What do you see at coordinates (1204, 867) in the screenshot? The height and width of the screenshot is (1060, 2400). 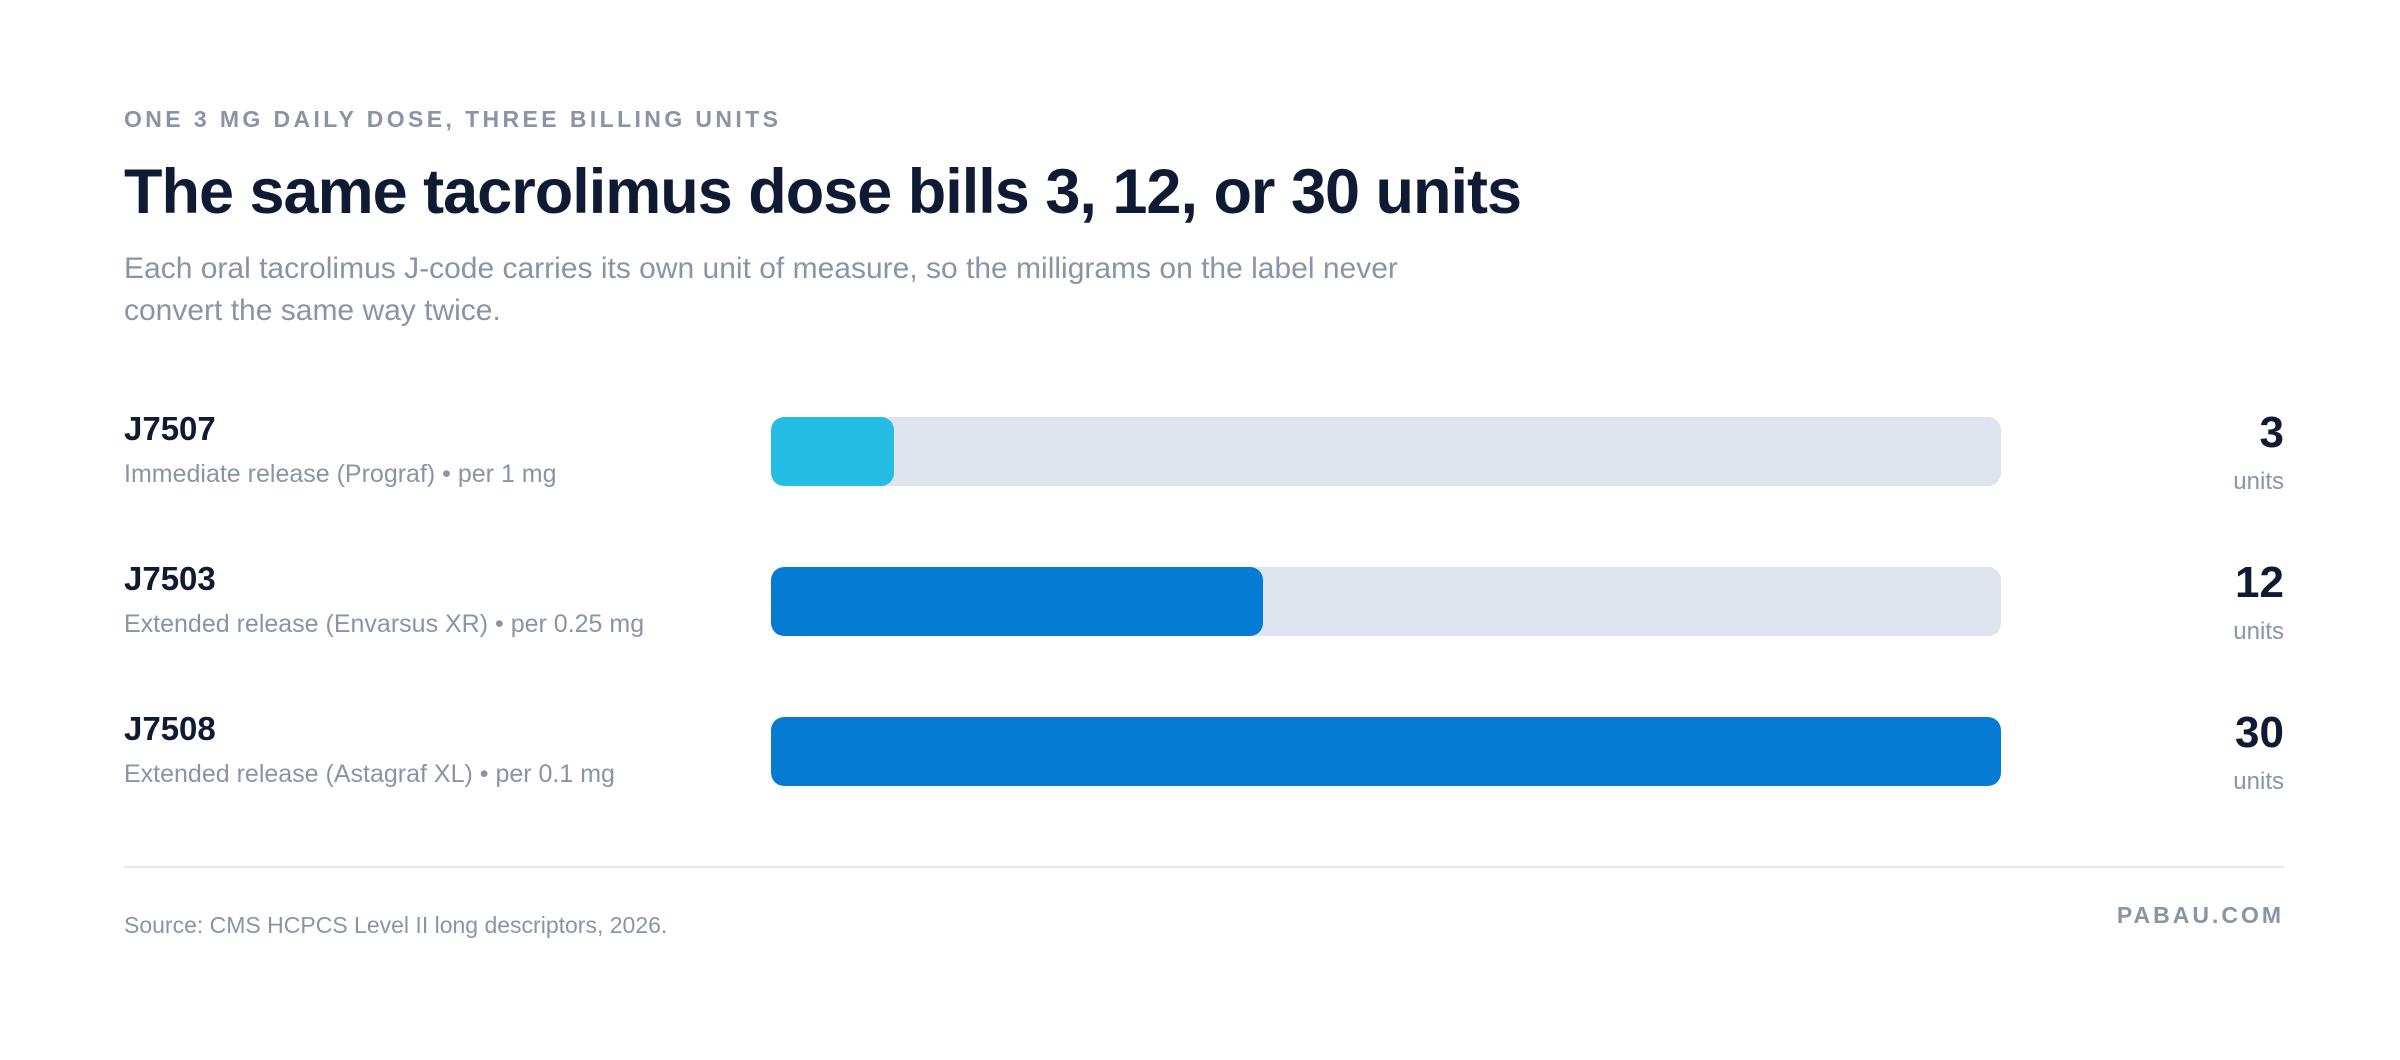 I see `footer-divider` at bounding box center [1204, 867].